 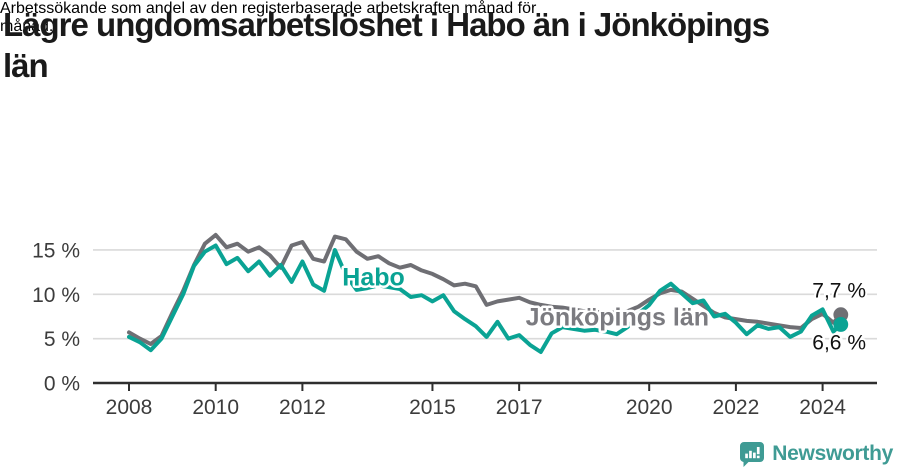 I want to click on x-tick-label-2017: 2017, so click(x=519, y=407).